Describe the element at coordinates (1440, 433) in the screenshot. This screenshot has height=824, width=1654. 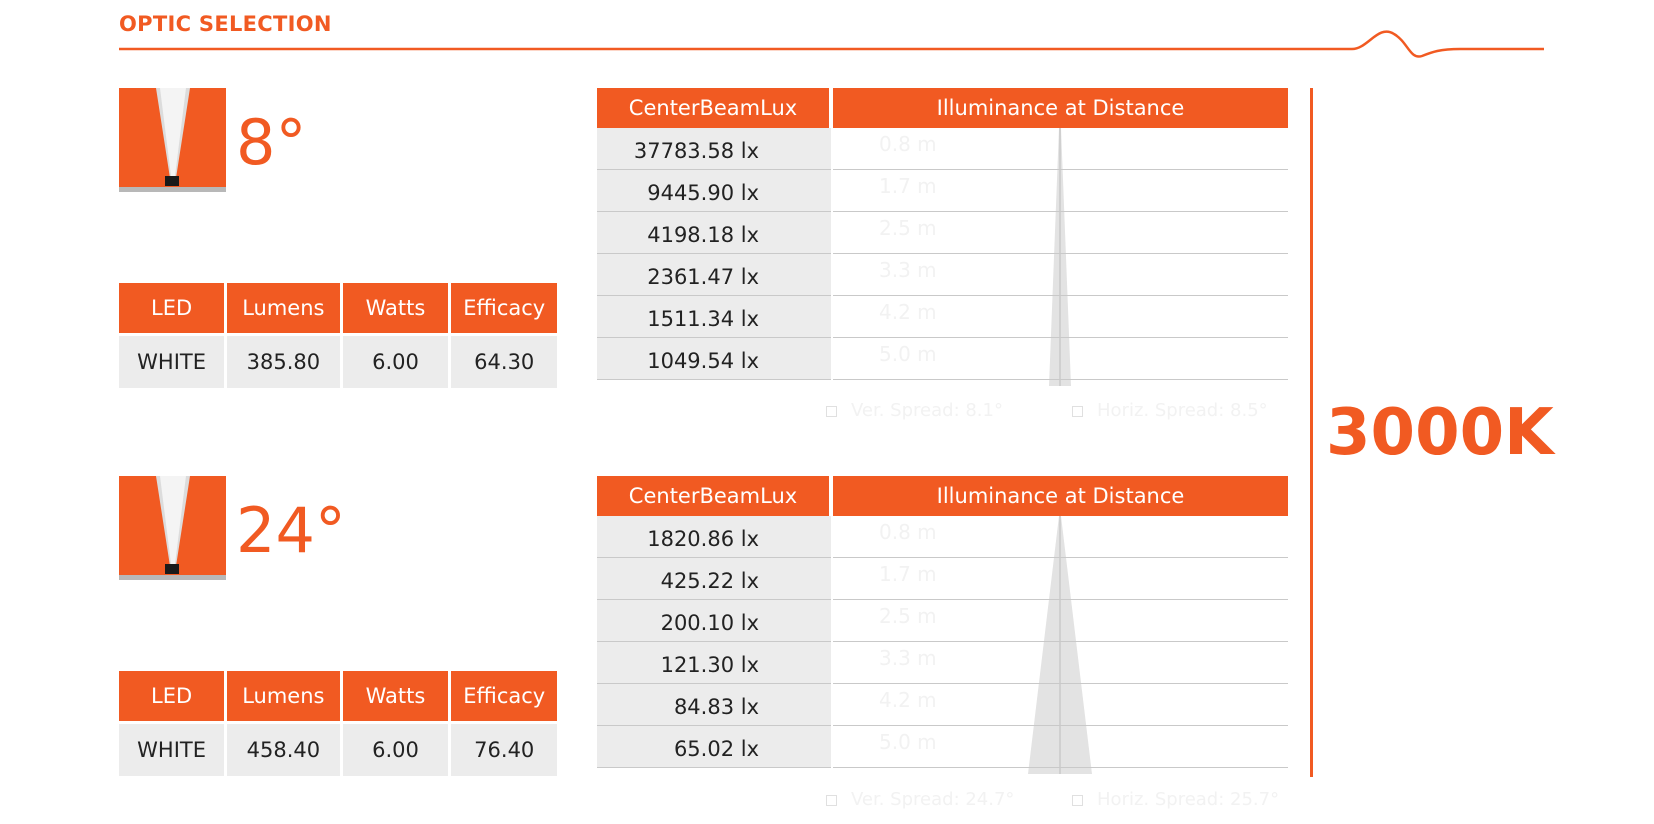
I see `color-temperature-label: 3000K` at that location.